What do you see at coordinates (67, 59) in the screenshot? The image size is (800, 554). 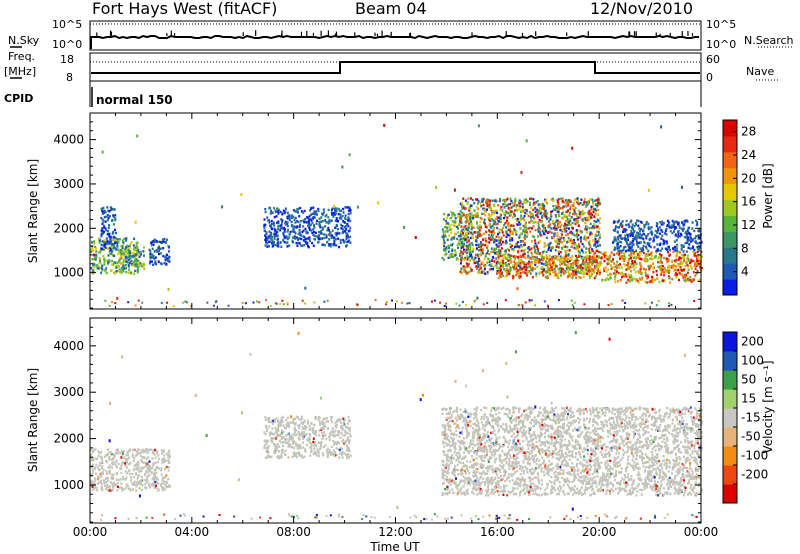 I see `freq-tick-top: 18` at bounding box center [67, 59].